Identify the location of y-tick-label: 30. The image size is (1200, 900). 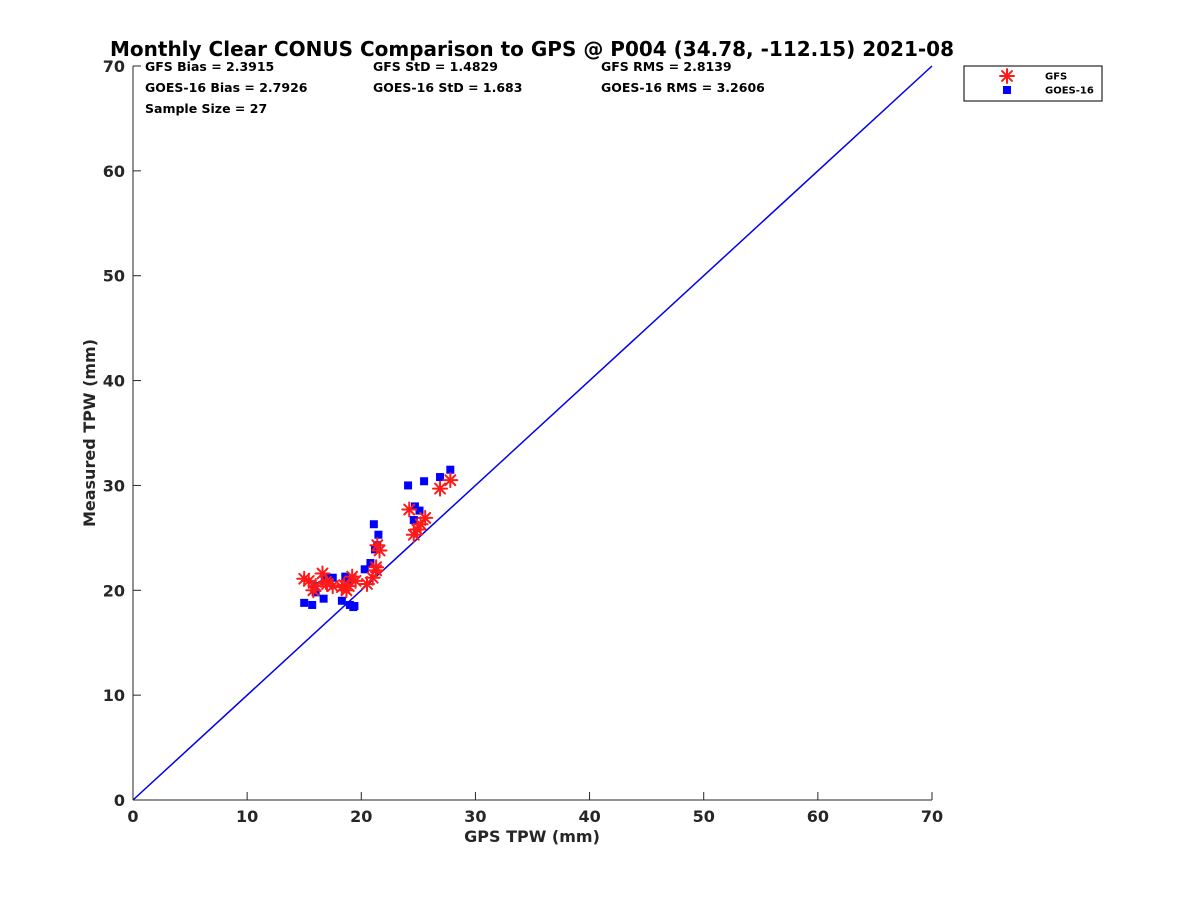
(114, 485).